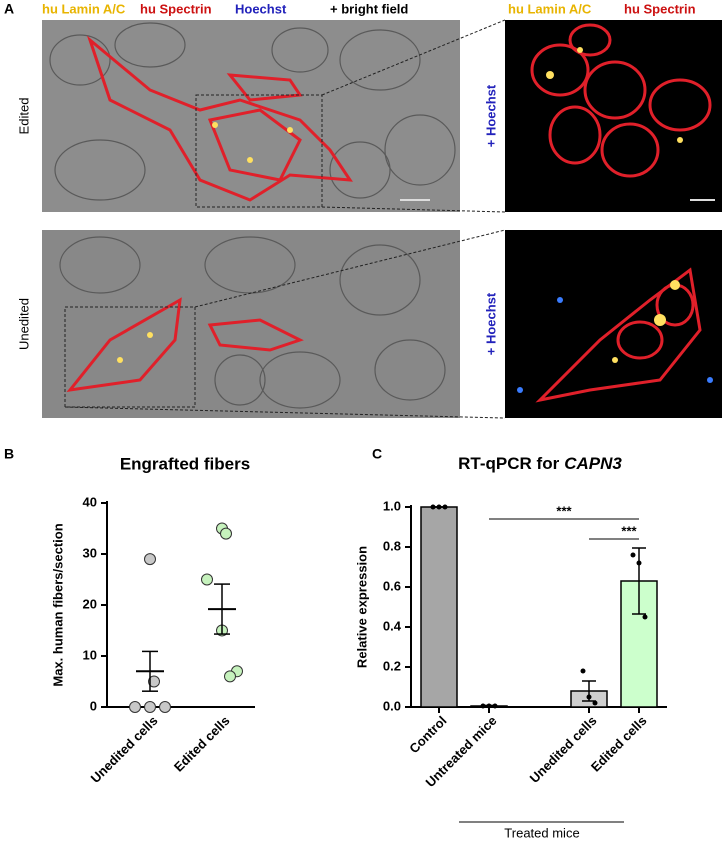 The image size is (726, 847). I want to click on row-label: Unedited, so click(23, 324).